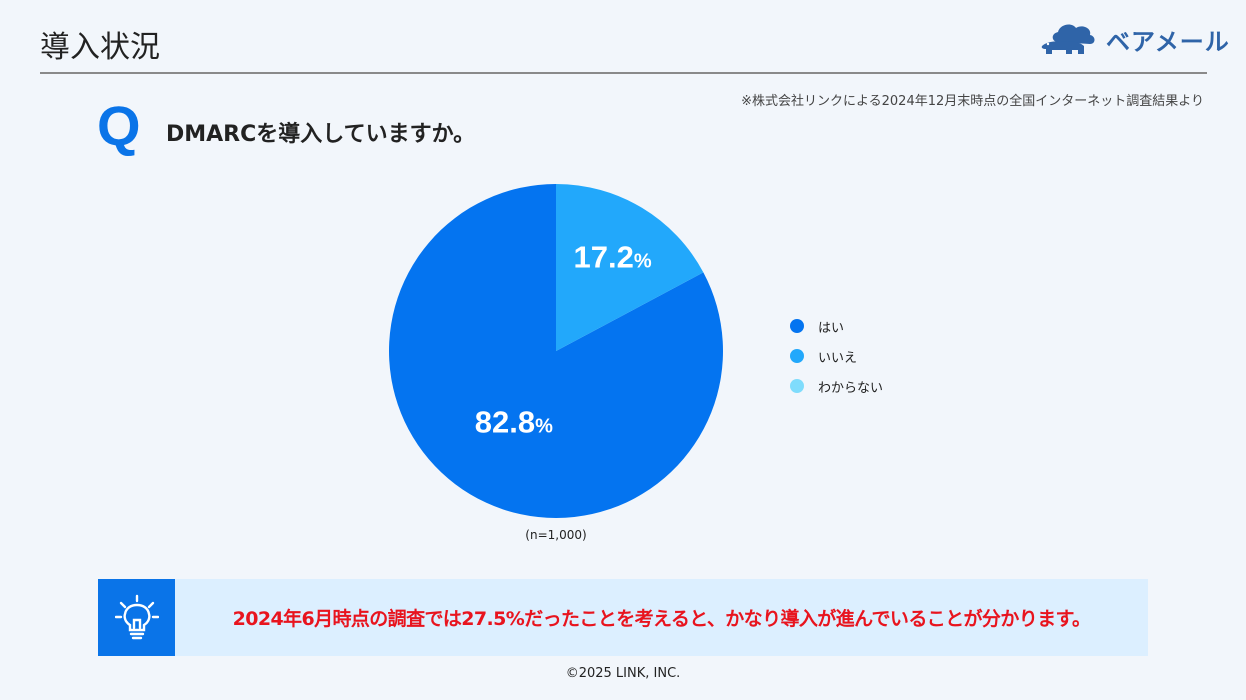  Describe the element at coordinates (321, 134) in the screenshot. I see `question-text: DMARCを導入していますか。` at that location.